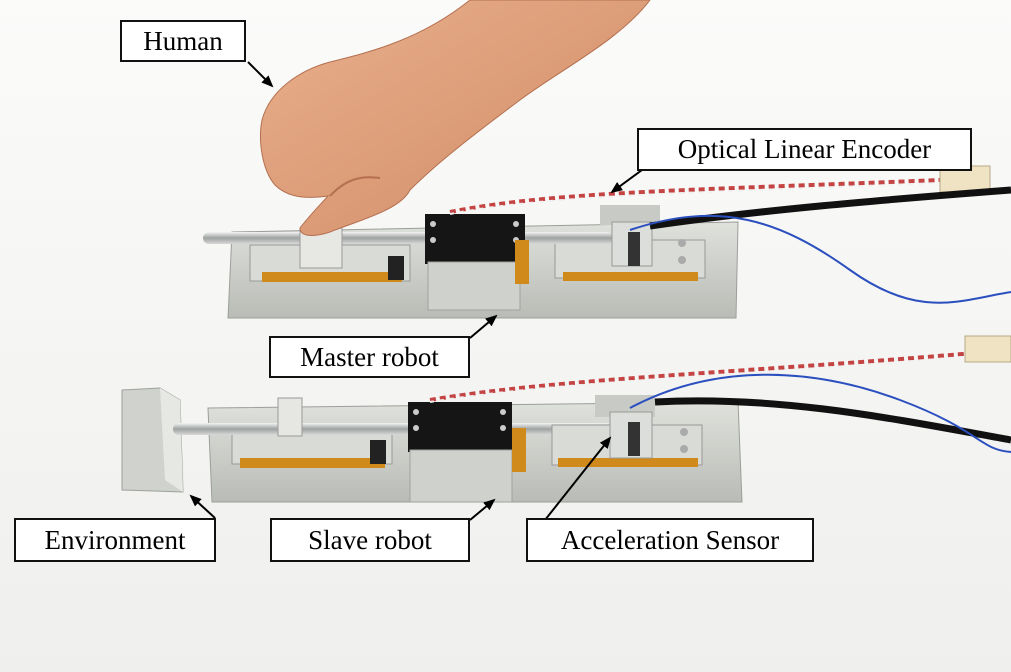 This screenshot has width=1011, height=672. I want to click on acceleration-sensor-label: Acceleration Sensor, so click(670, 540).